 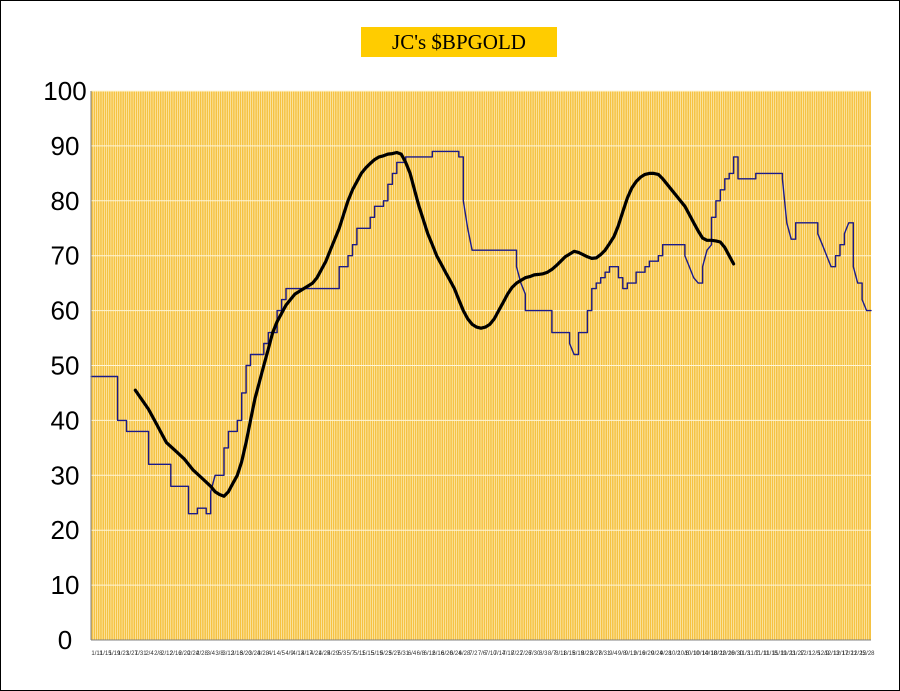 I want to click on x-tick-label: 12/17, so click(x=841, y=654).